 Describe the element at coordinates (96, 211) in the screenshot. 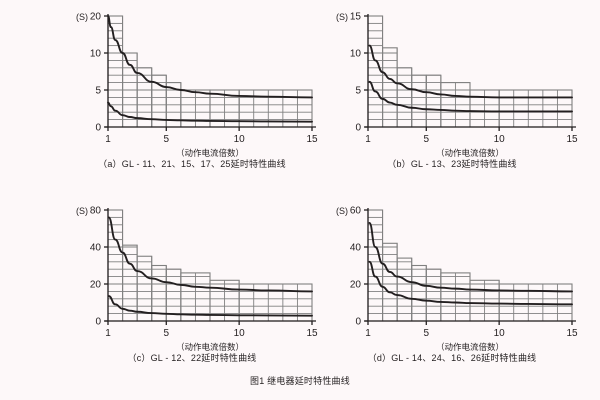

I see `y-tick-label: 80` at that location.